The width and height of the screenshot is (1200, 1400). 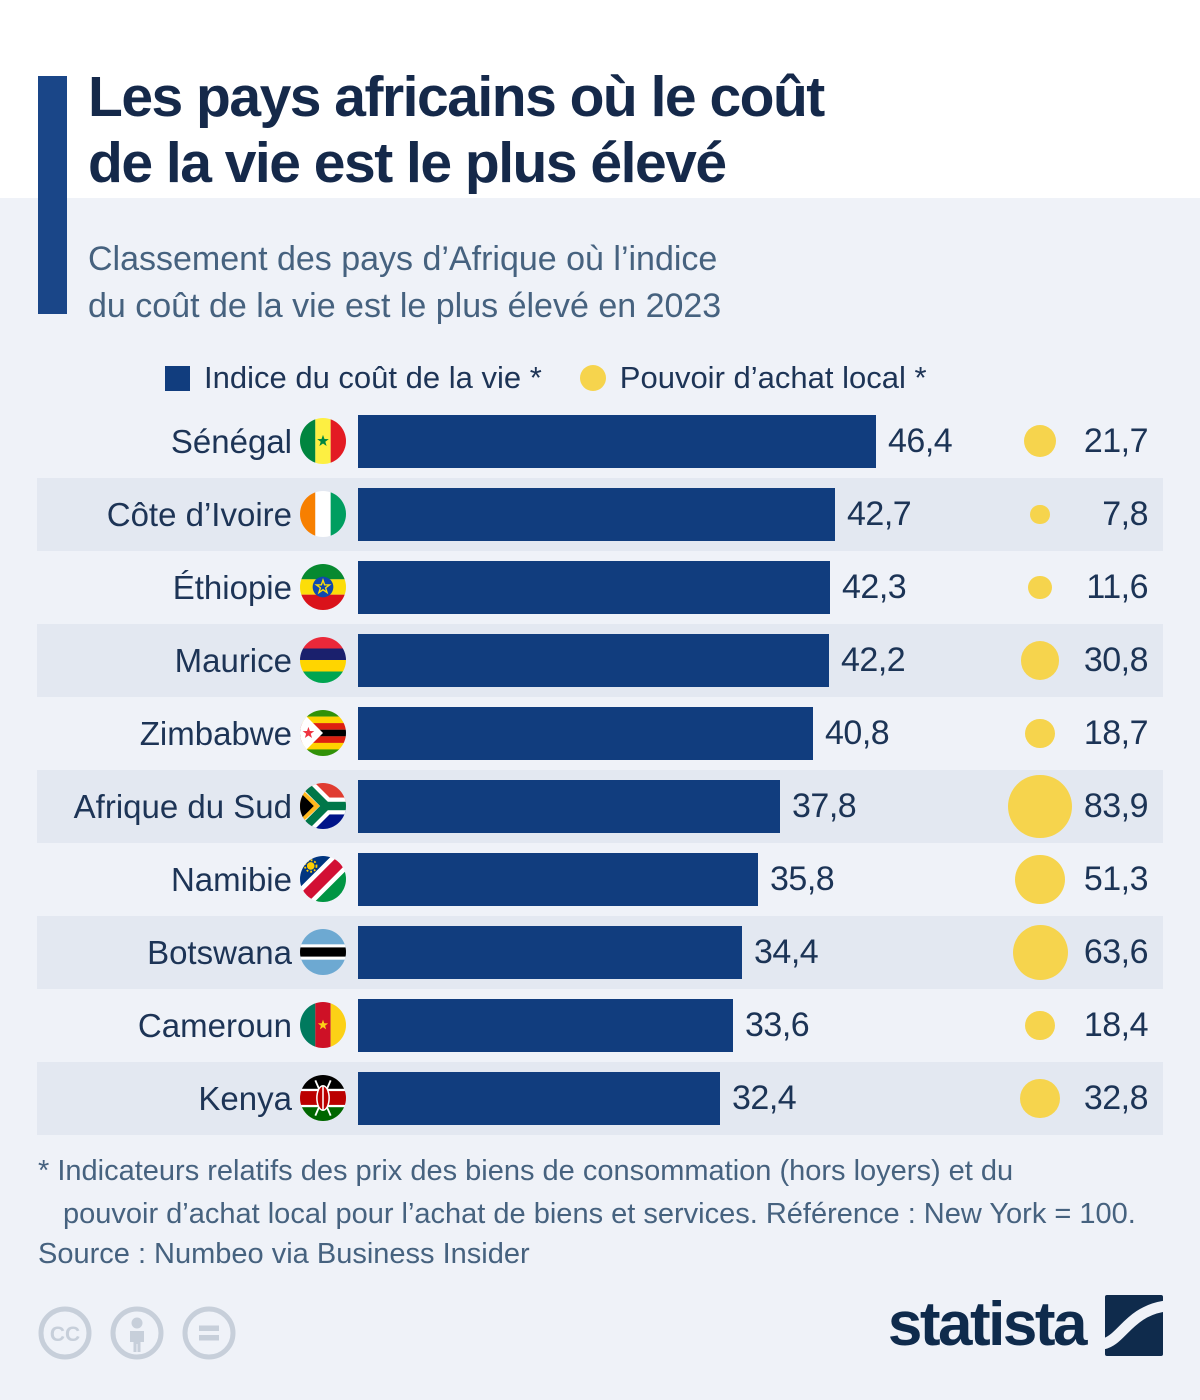 I want to click on equal-icon, so click(x=209, y=1333).